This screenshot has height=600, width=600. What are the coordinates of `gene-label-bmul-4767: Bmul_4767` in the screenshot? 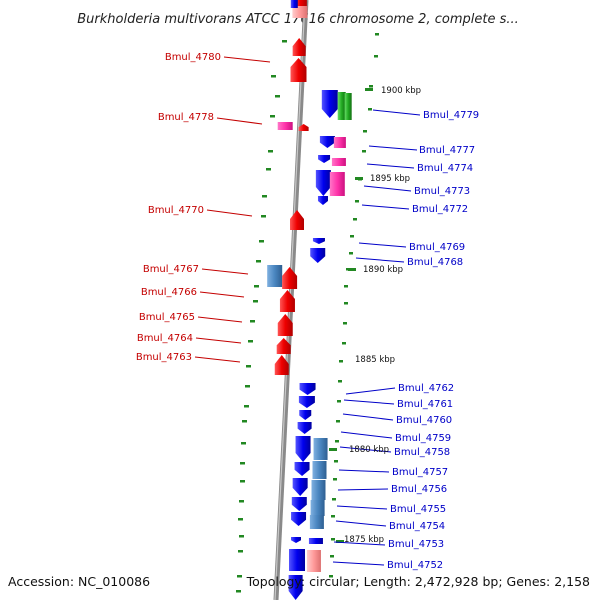 It's located at (171, 269).